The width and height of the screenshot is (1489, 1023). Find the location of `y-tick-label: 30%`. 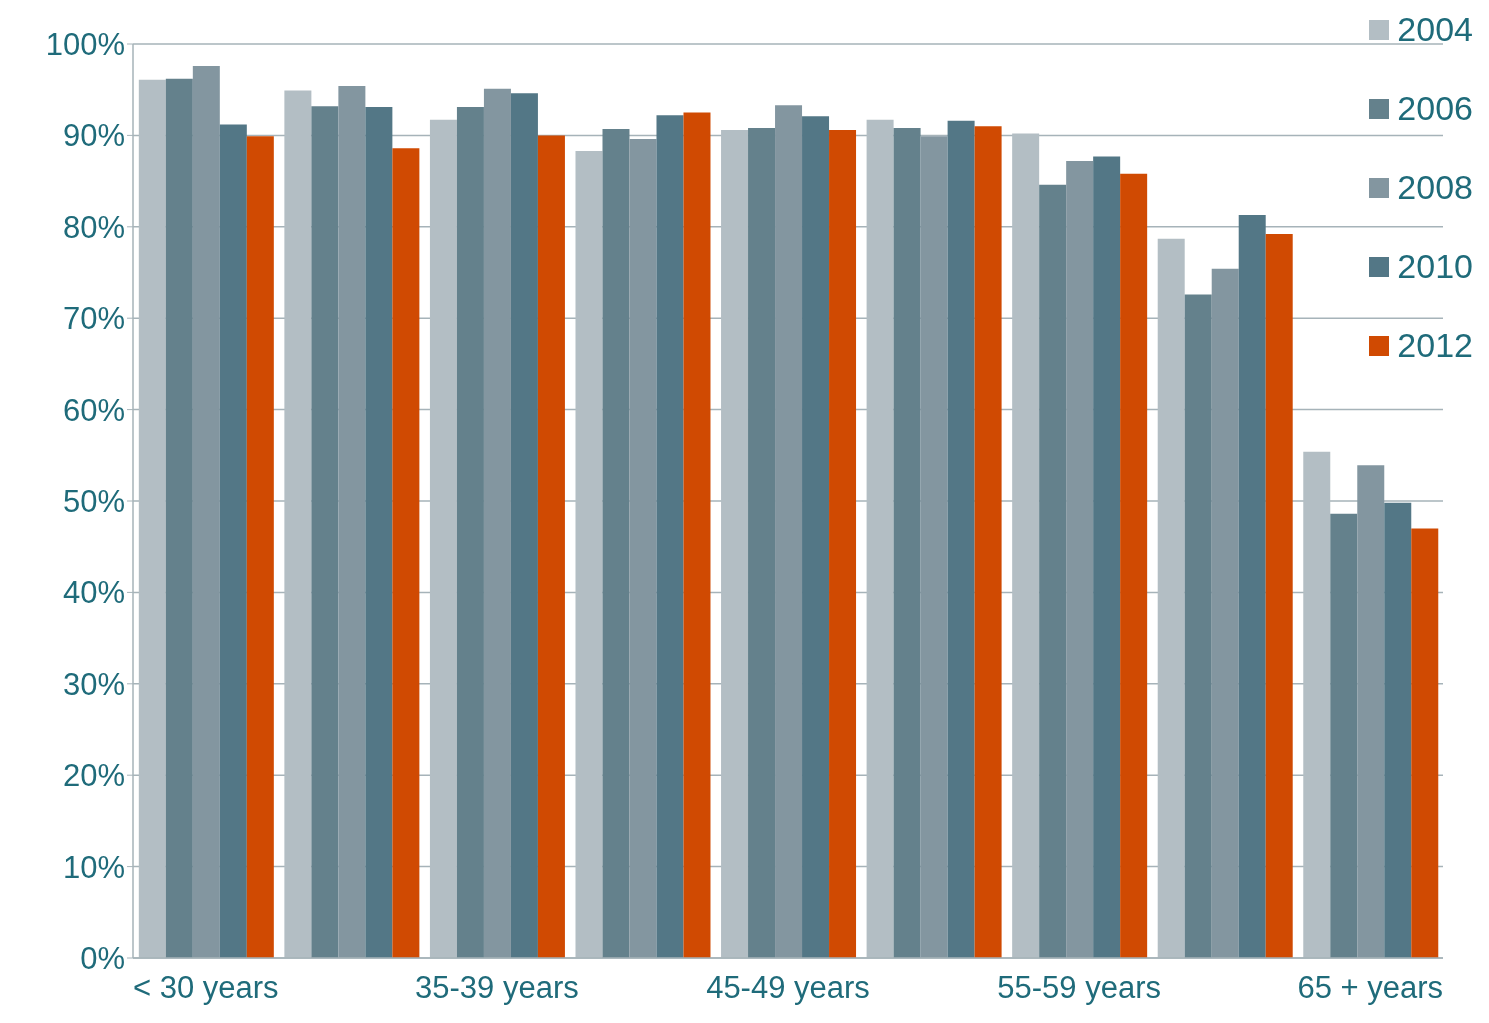

y-tick-label: 30% is located at coordinates (93, 684).